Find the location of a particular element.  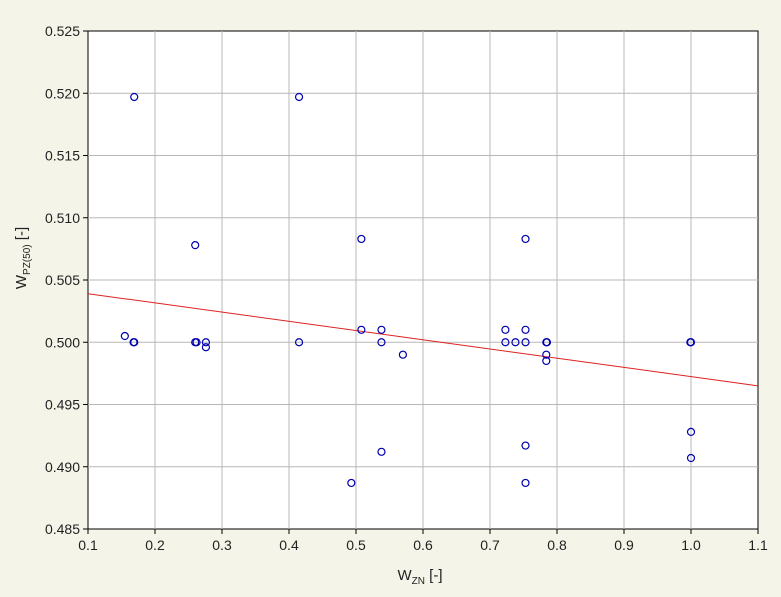

y-tick-label: 0.495 is located at coordinates (62, 405).